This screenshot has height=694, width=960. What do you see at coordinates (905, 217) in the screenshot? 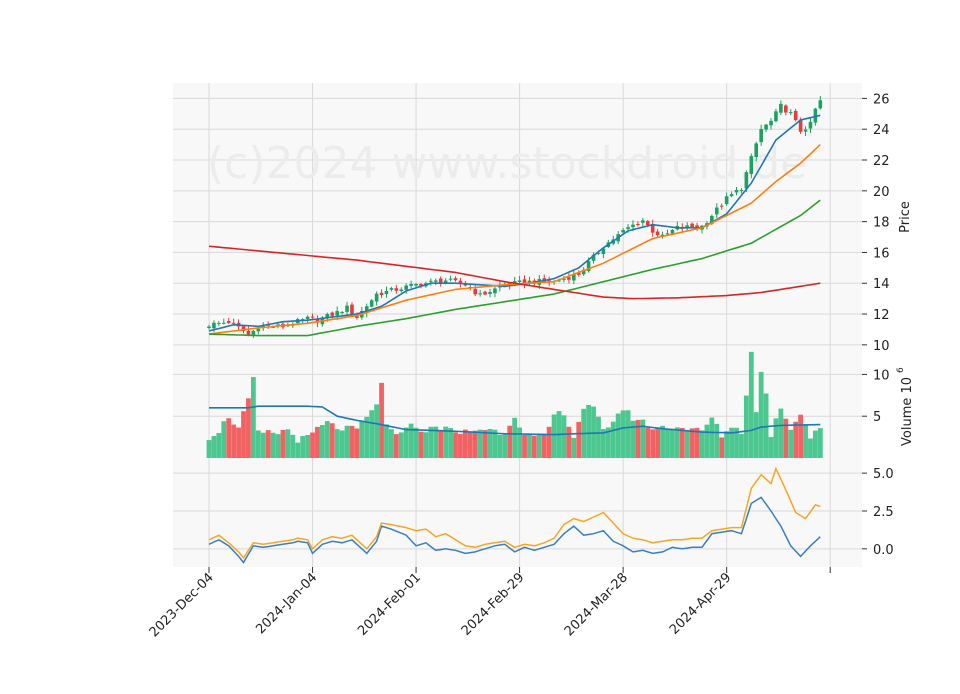
I see `price-axis-label: Price` at bounding box center [905, 217].